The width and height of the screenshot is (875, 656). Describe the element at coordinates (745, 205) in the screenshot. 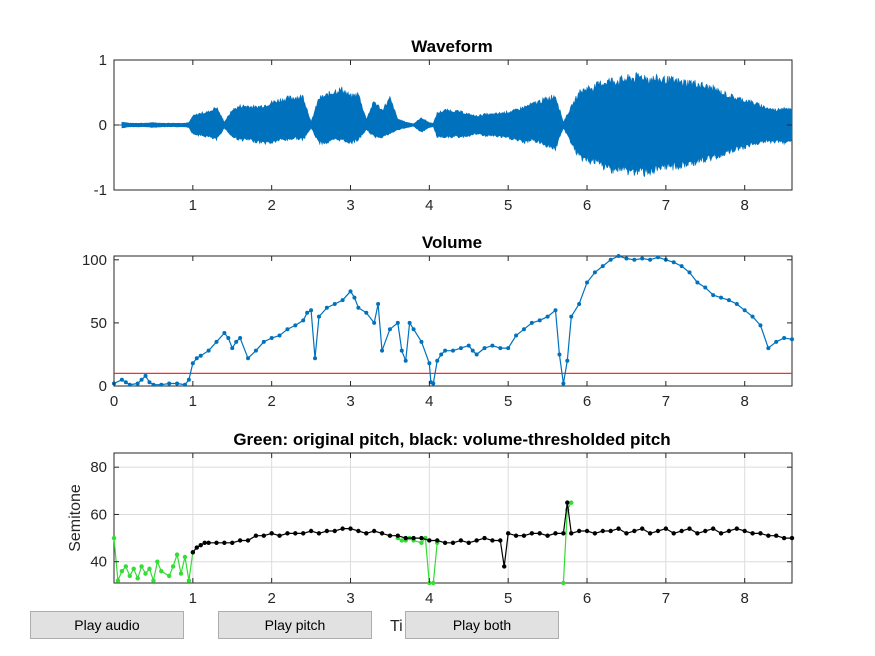

I see `x-tick-label: 8` at that location.